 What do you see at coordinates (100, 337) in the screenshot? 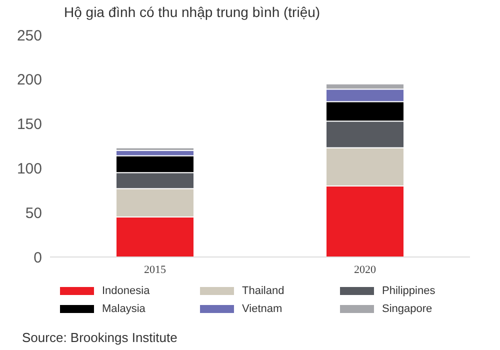
I see `source-note: Source: Brookings Institute` at bounding box center [100, 337].